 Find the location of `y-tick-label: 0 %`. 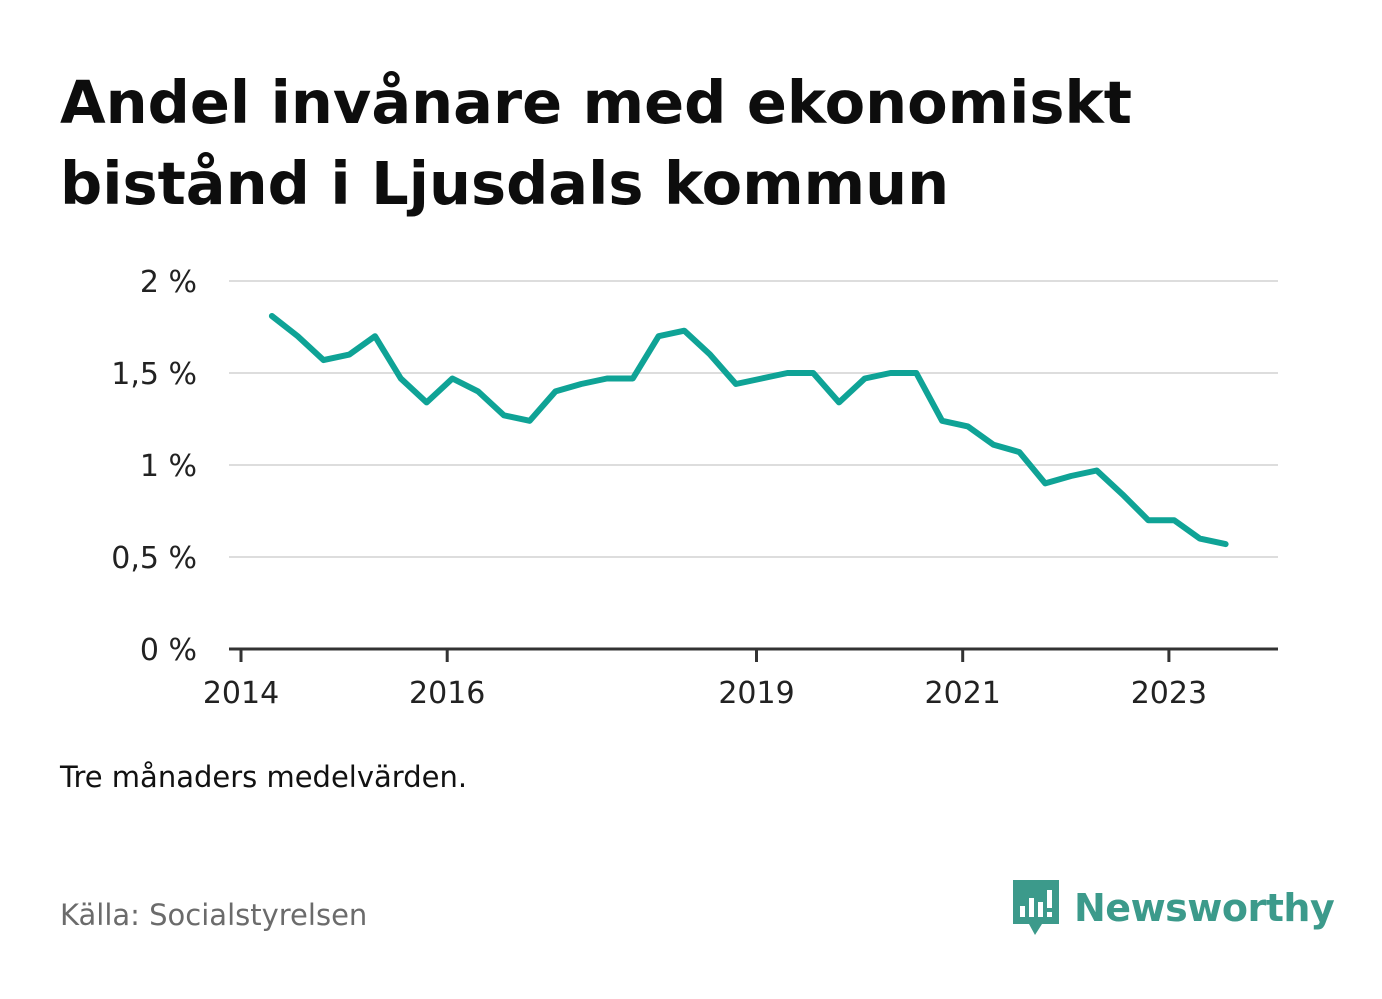

y-tick-label: 0 % is located at coordinates (168, 650).